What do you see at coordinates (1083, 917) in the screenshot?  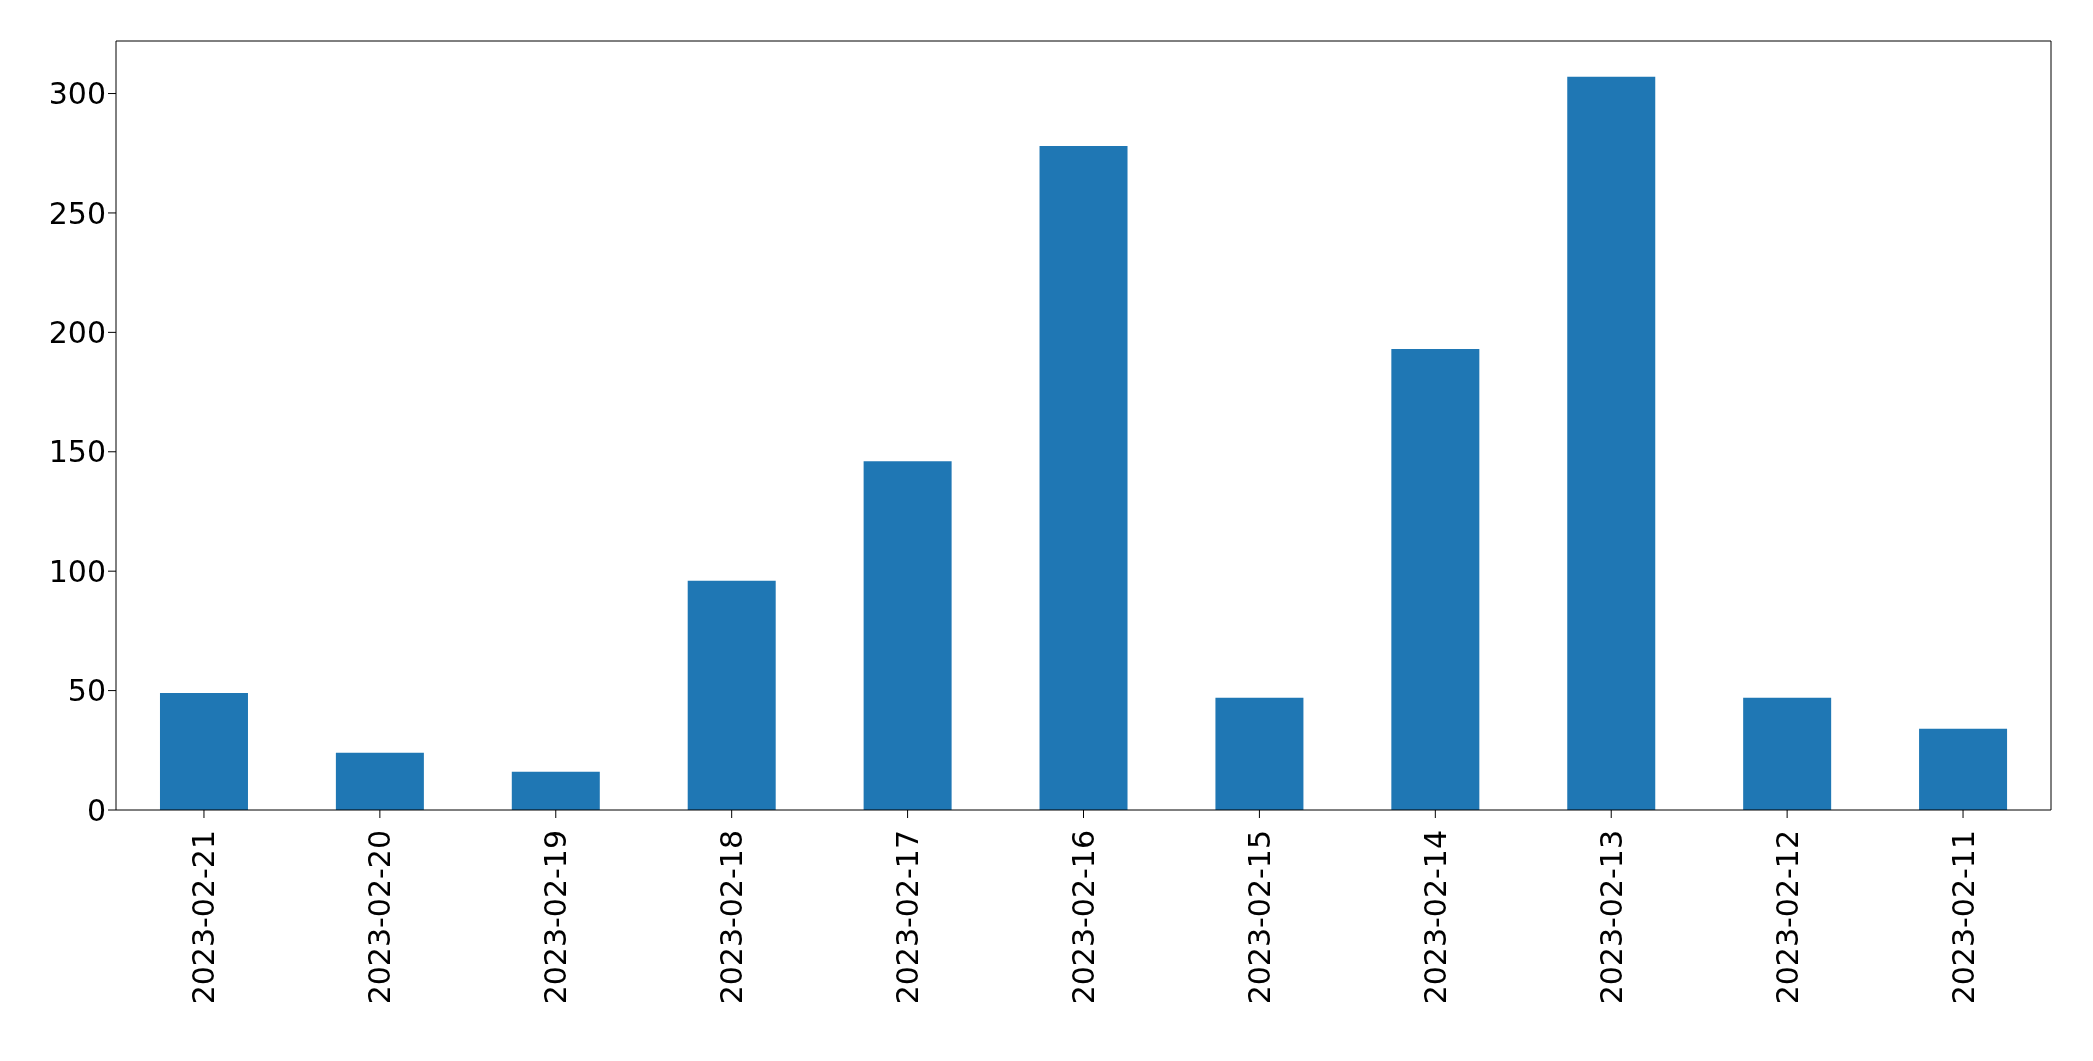 I see `x-tick-label: 2023-02-16` at bounding box center [1083, 917].